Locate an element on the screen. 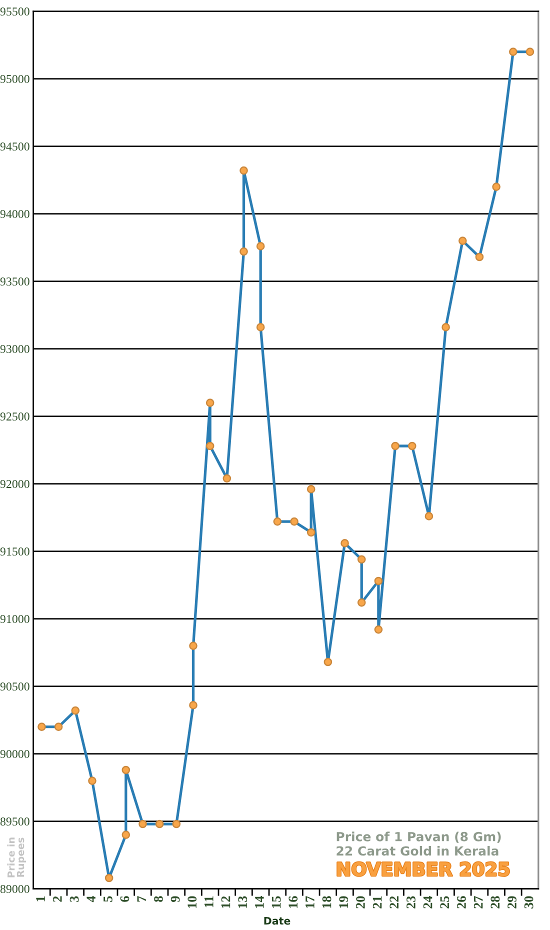 The width and height of the screenshot is (550, 930). x-tick-label: 1 is located at coordinates (40, 899).